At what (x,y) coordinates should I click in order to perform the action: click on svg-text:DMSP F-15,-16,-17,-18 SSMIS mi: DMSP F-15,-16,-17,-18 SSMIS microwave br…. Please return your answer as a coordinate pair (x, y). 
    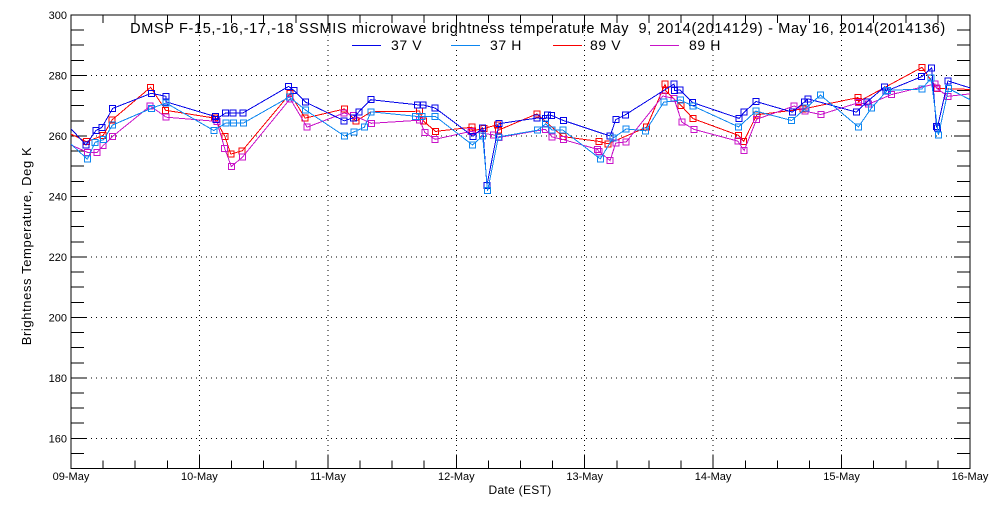
    Looking at the image, I should click on (538, 29).